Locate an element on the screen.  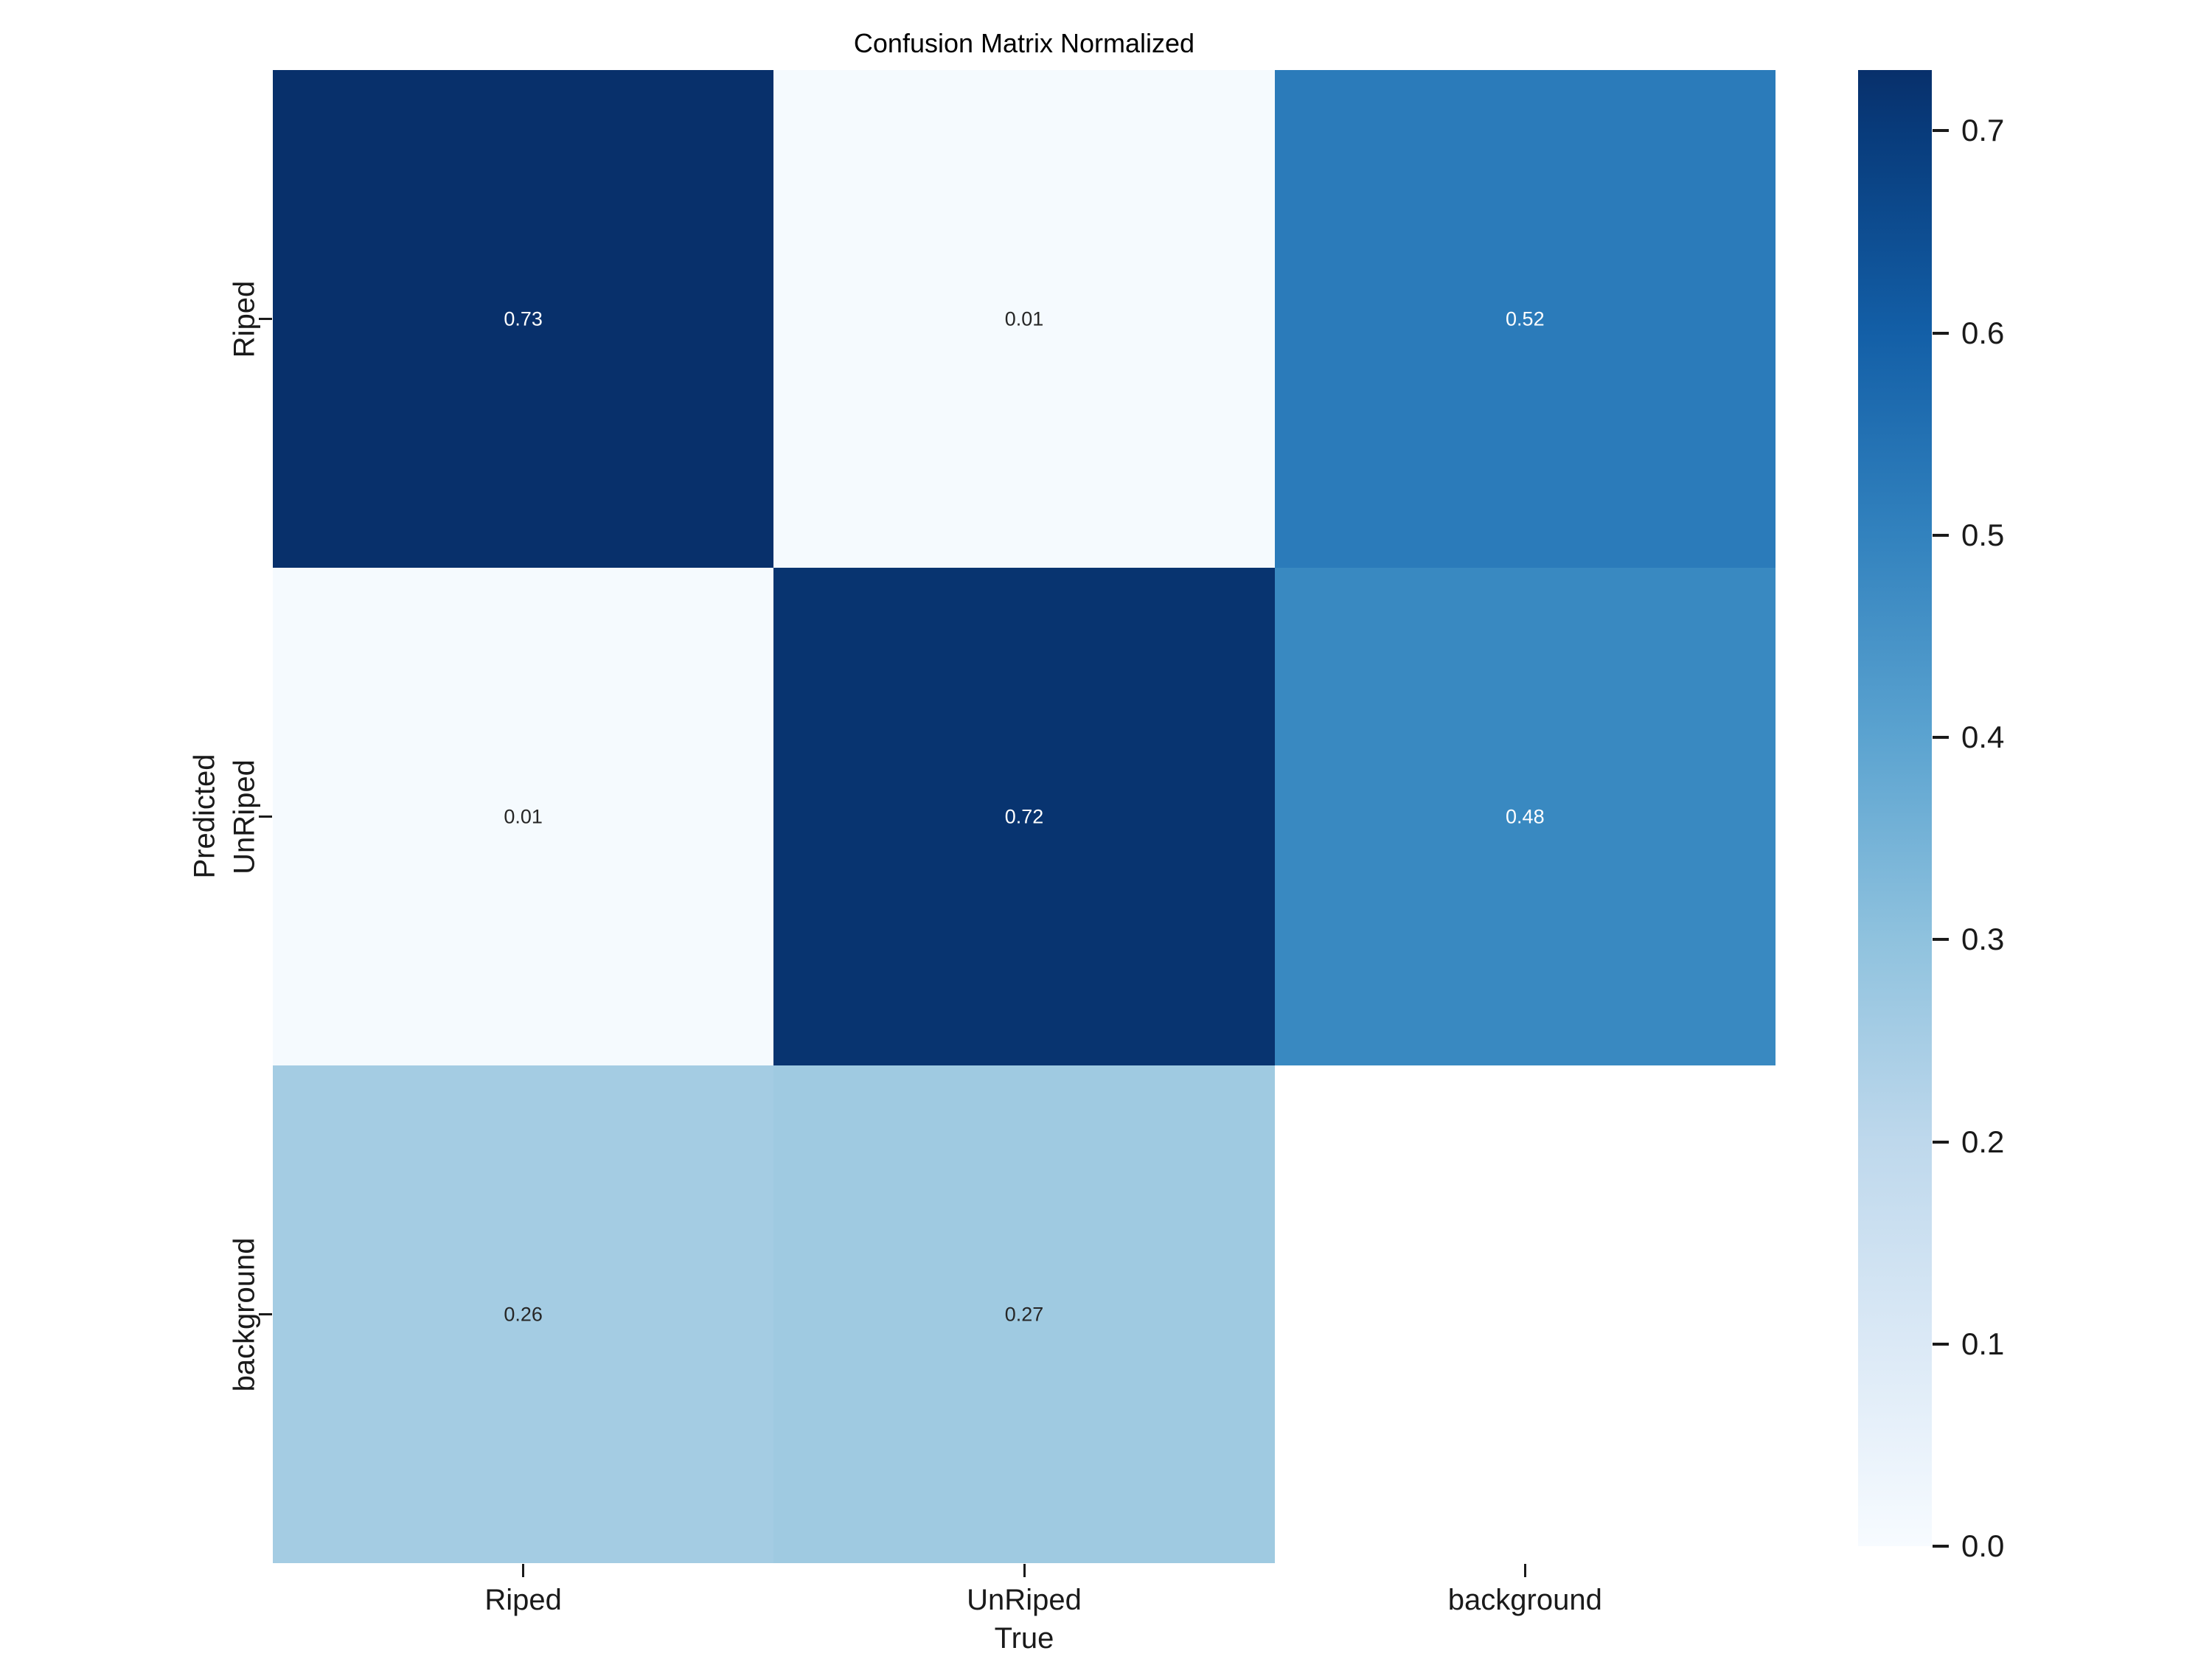
y-tick-label-background: background is located at coordinates (244, 1314).